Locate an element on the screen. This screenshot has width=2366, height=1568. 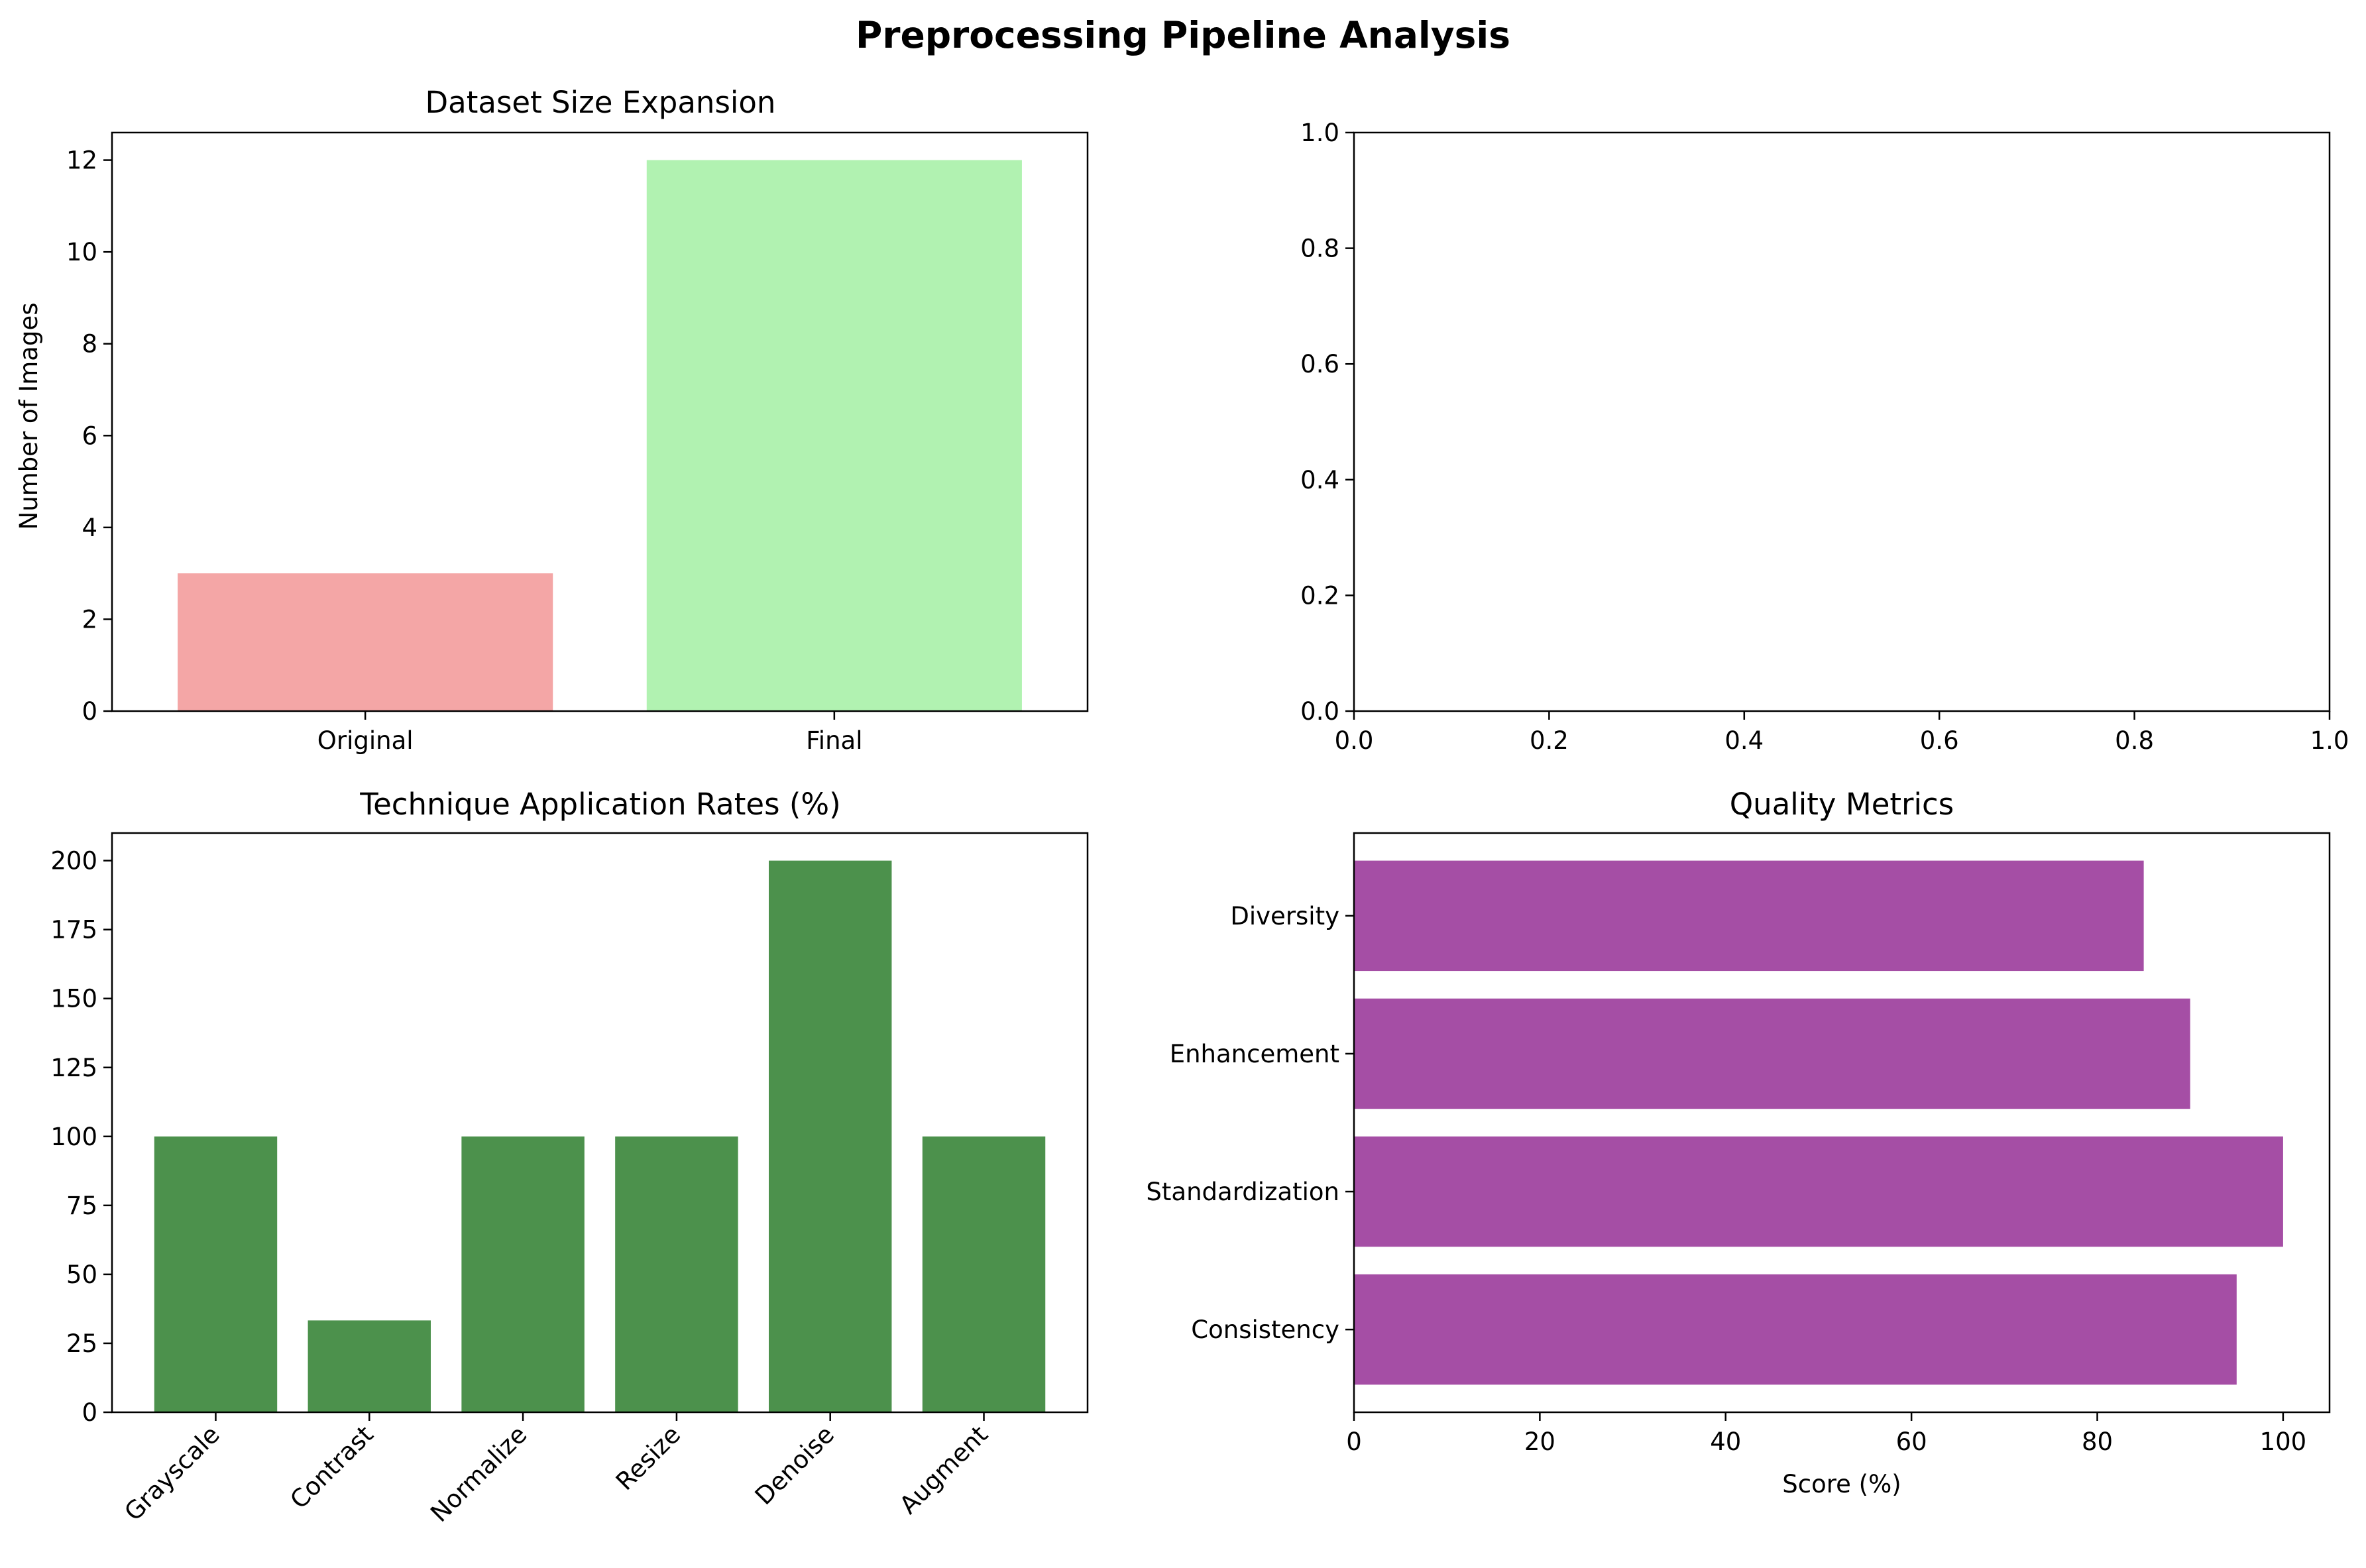
bar-resize is located at coordinates (676, 1274).